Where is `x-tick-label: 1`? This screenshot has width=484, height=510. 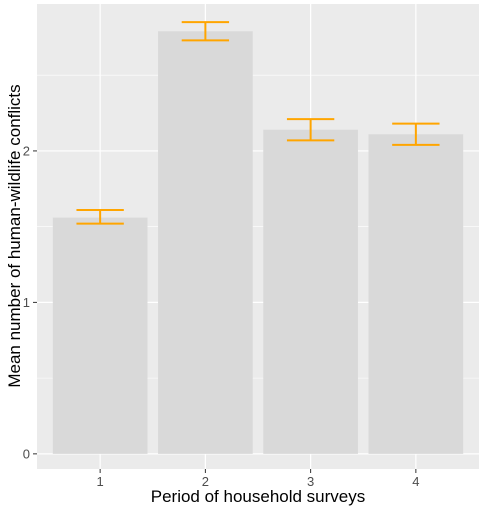 x-tick-label: 1 is located at coordinates (100, 481).